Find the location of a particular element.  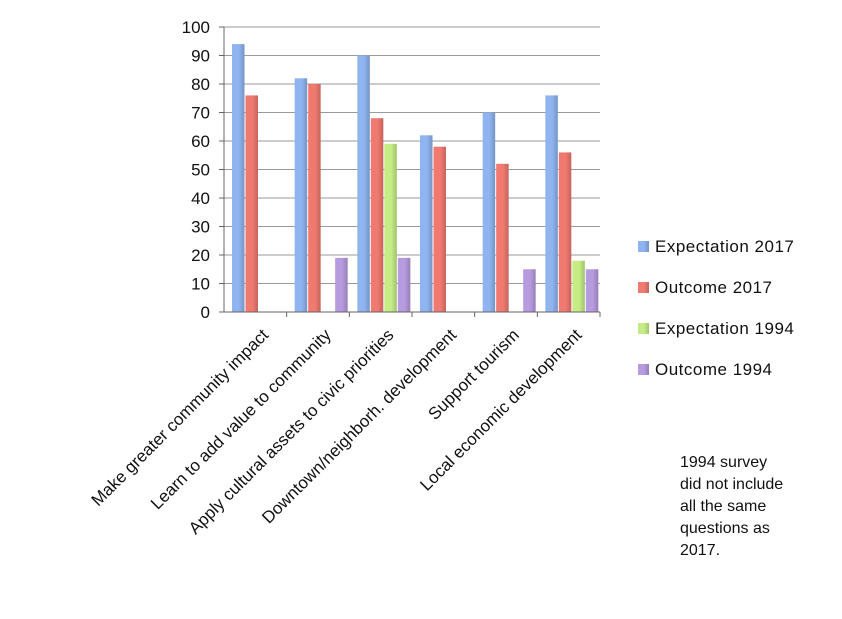

y-tick-label: 20 is located at coordinates (200, 255).